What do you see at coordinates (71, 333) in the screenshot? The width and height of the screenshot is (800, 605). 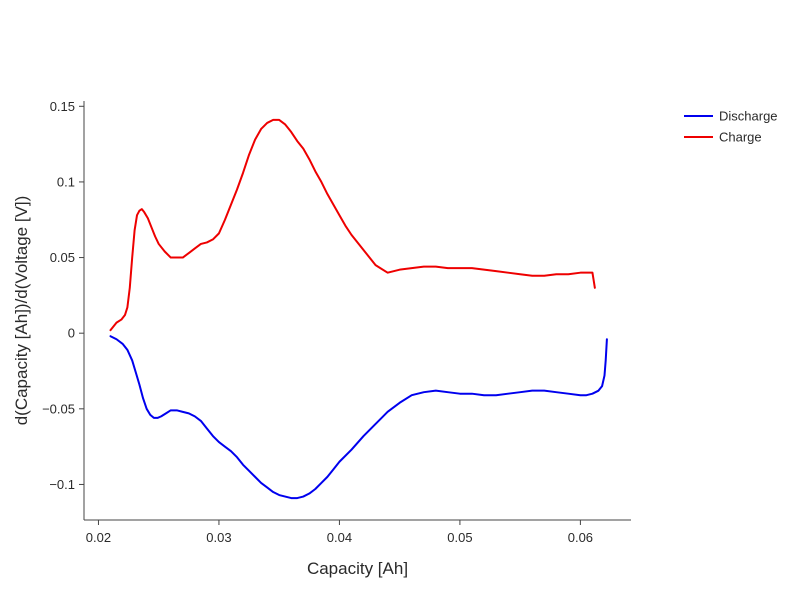 I see `y-tick-label: 0` at bounding box center [71, 333].